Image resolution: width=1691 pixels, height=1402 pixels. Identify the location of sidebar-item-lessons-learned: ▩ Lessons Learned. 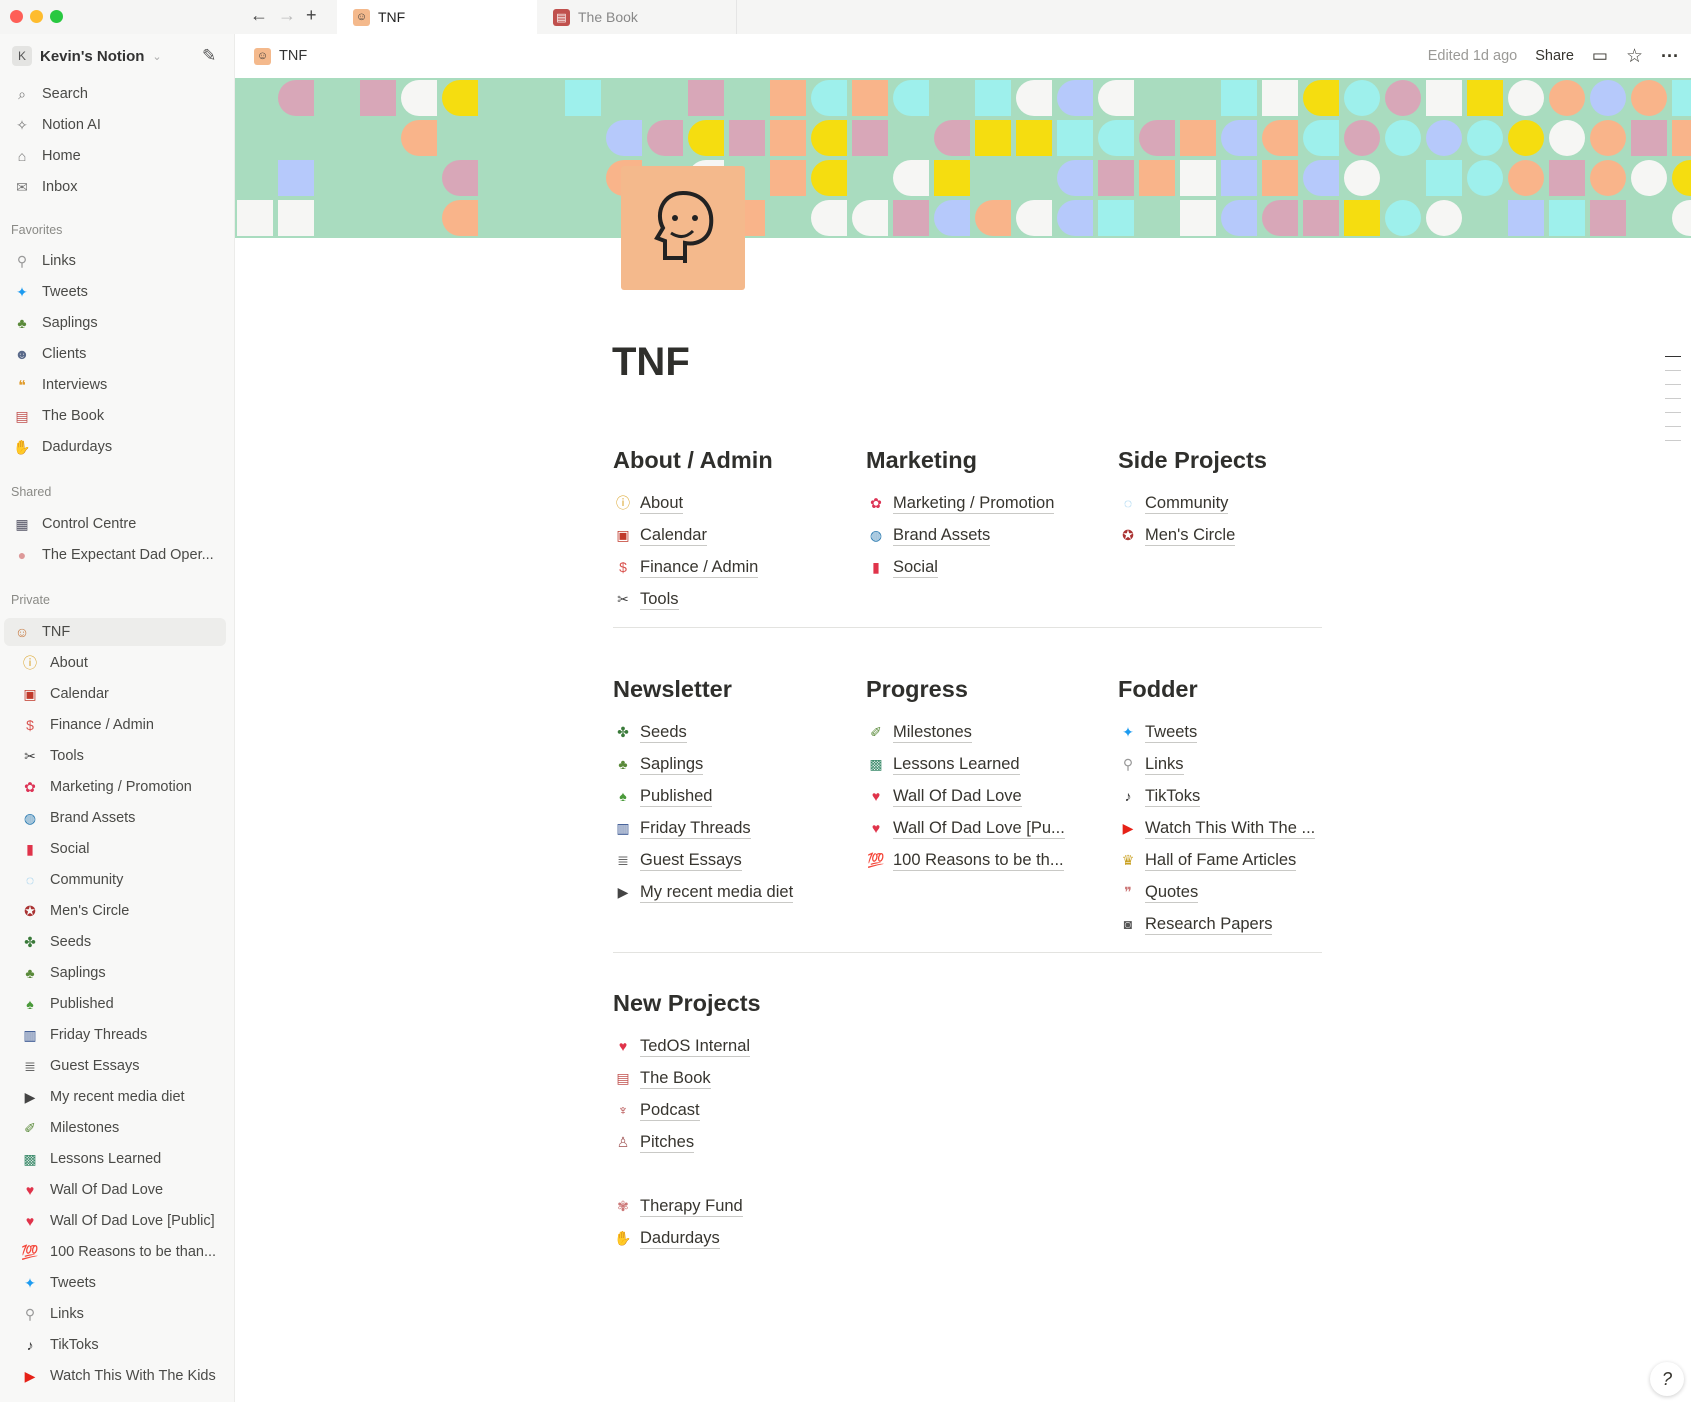
(117, 1159).